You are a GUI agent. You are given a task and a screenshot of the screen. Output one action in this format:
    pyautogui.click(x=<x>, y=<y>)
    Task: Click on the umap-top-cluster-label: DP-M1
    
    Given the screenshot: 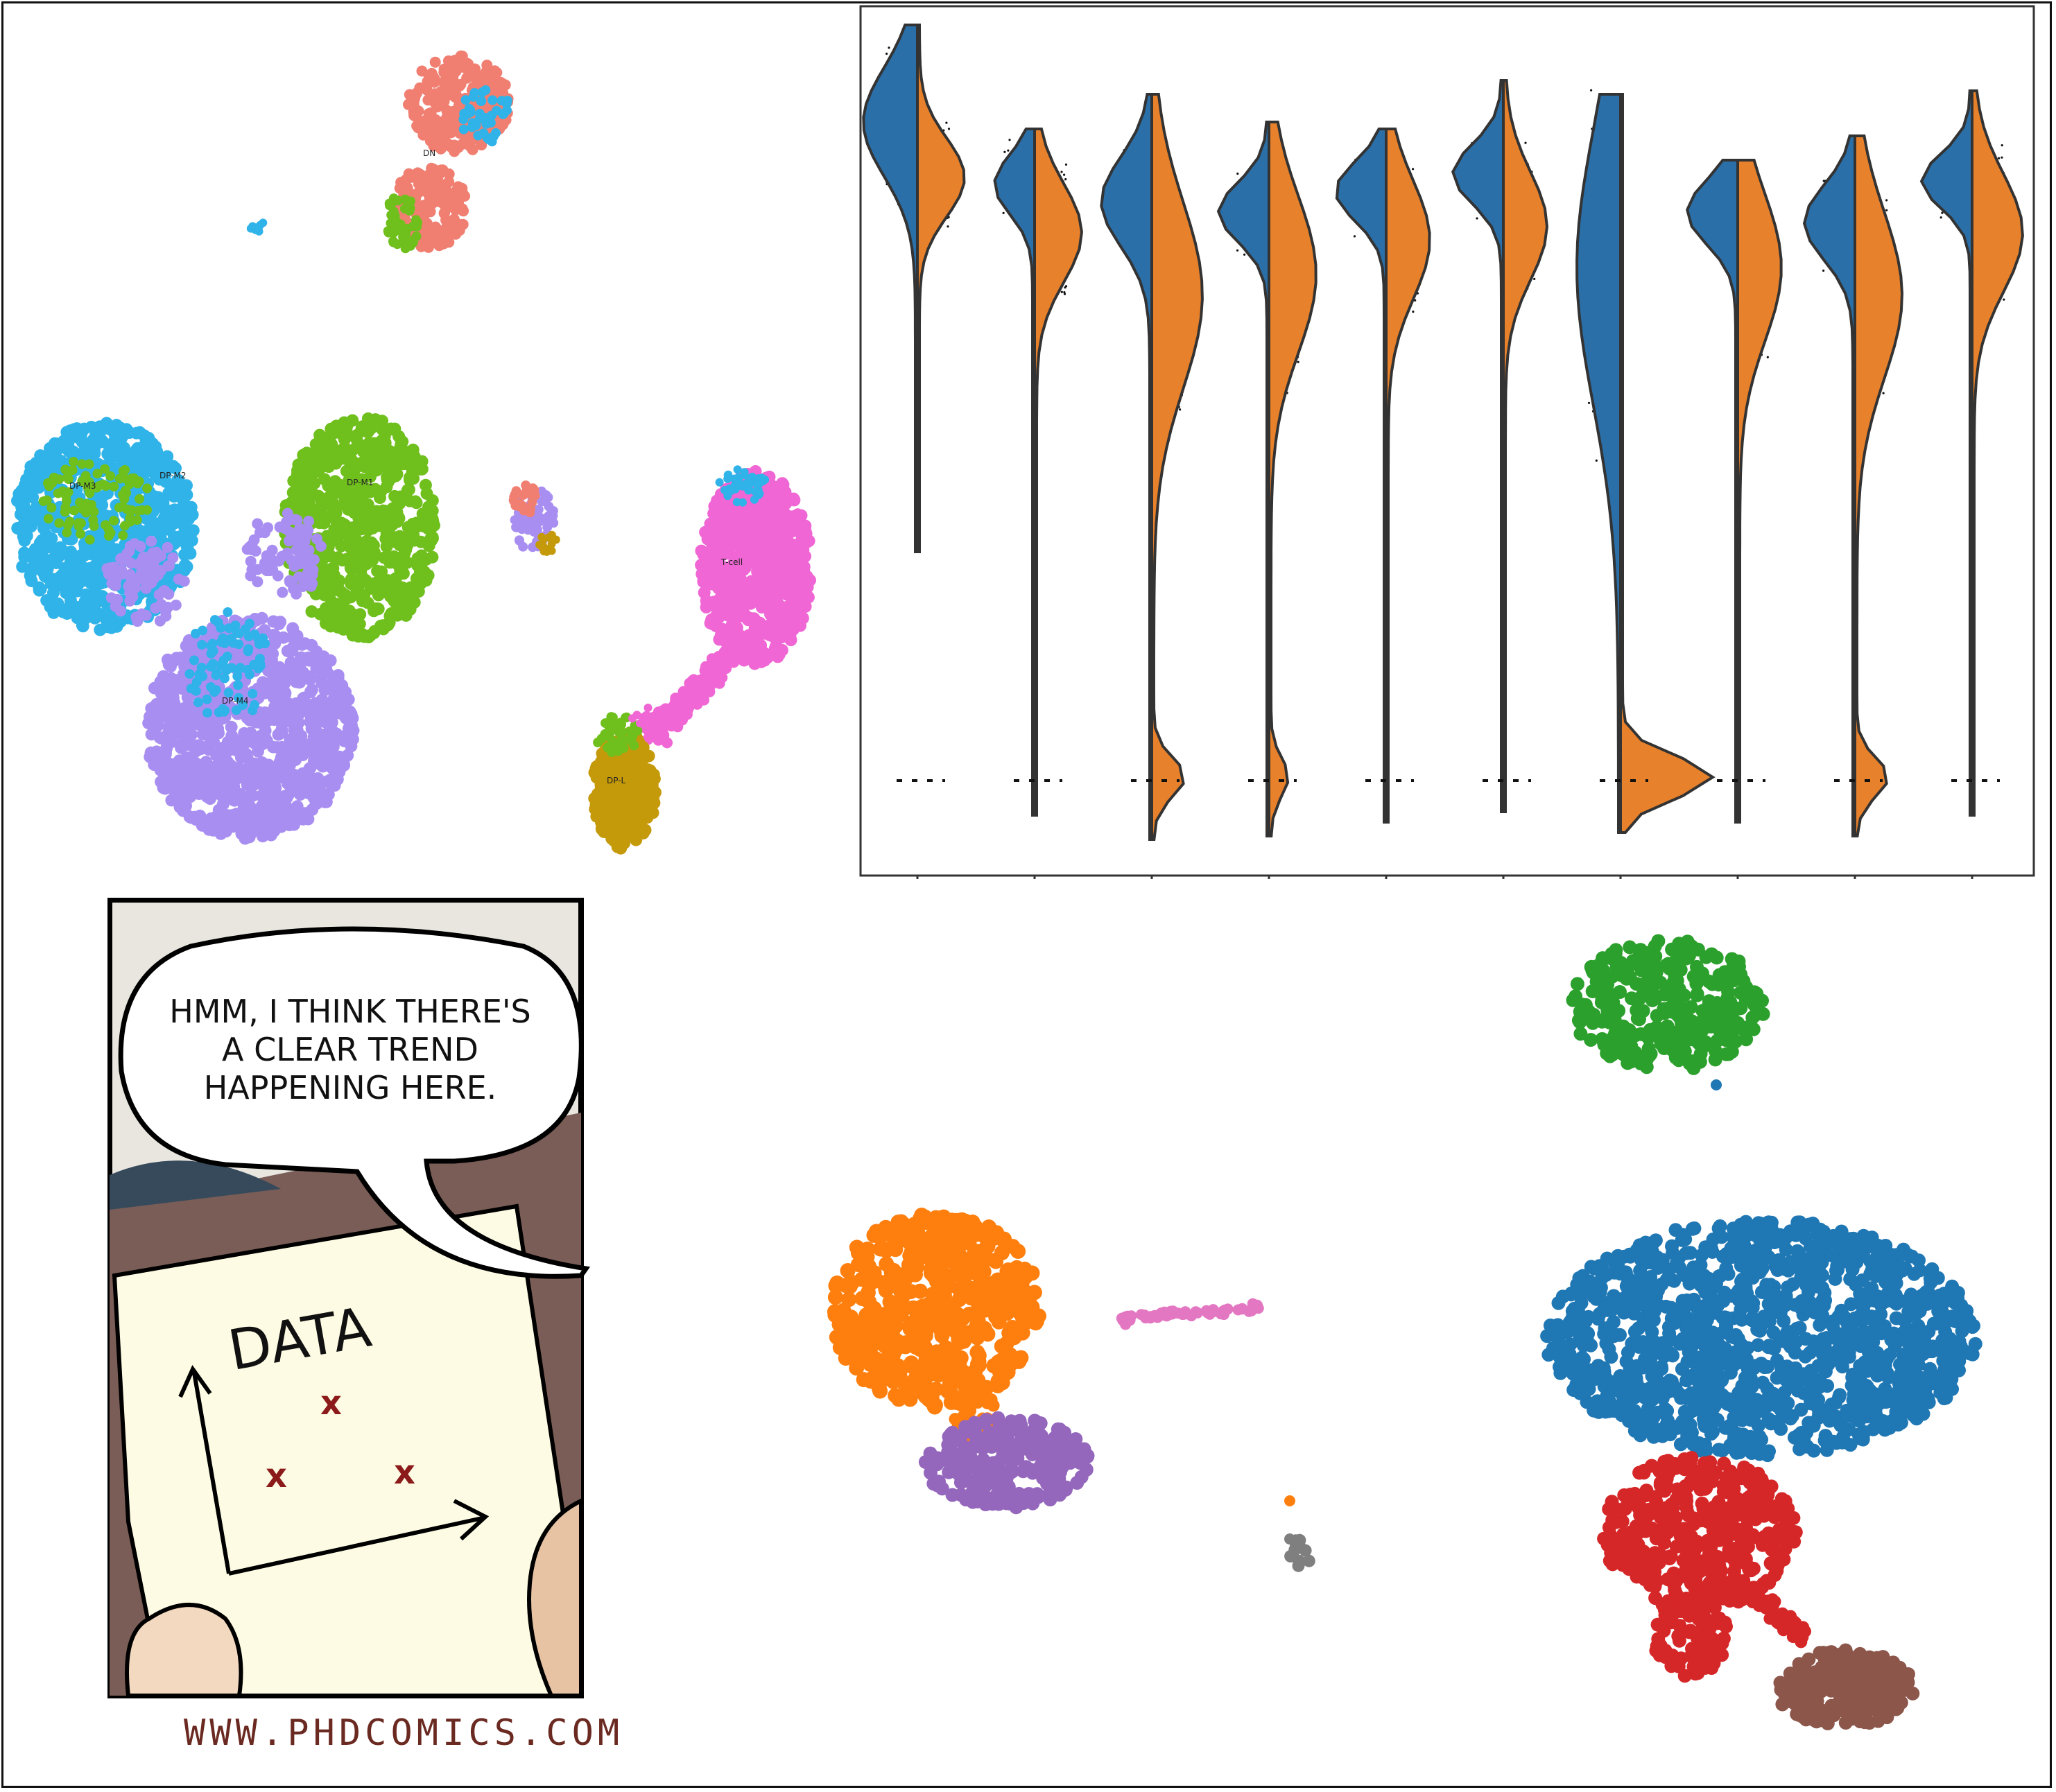 What is the action you would take?
    pyautogui.click(x=360, y=482)
    